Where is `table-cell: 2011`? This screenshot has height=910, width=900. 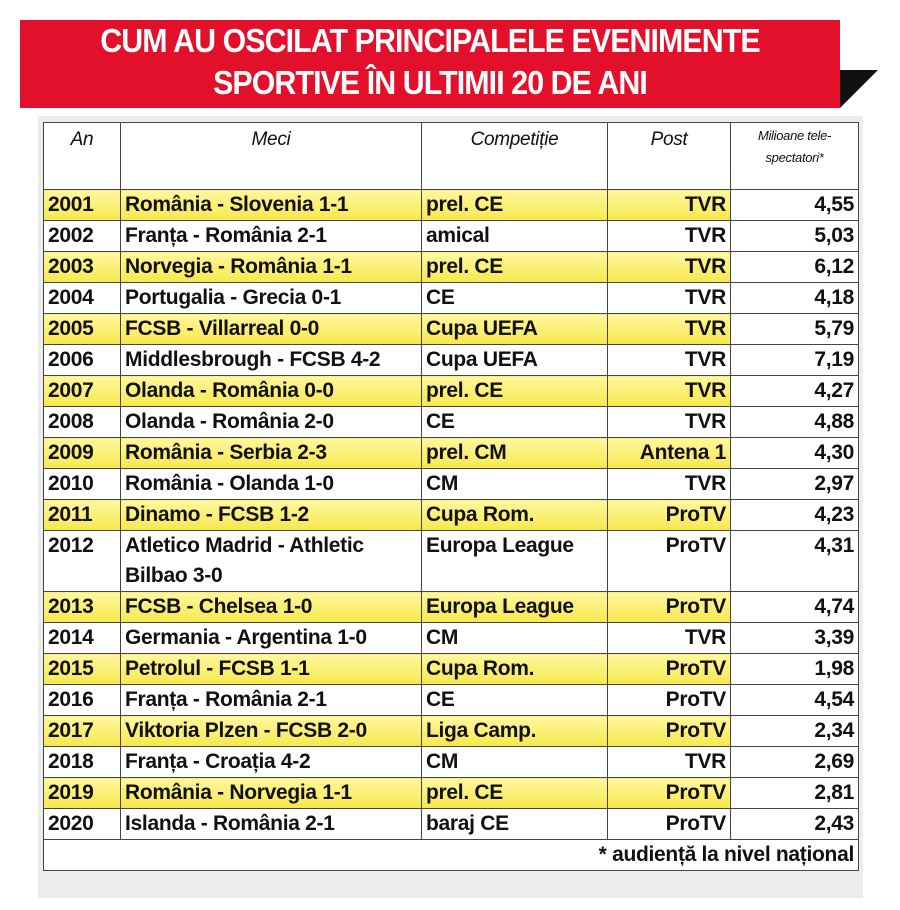
table-cell: 2011 is located at coordinates (82, 515).